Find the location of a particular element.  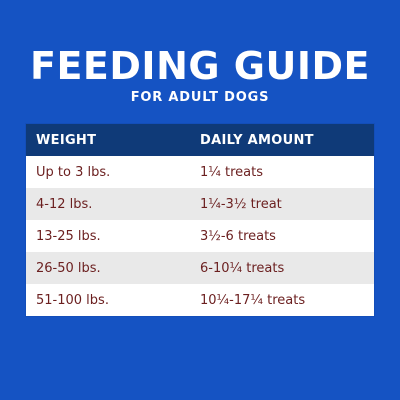

weight-cell: Up to 3 lbs. is located at coordinates (73, 172).